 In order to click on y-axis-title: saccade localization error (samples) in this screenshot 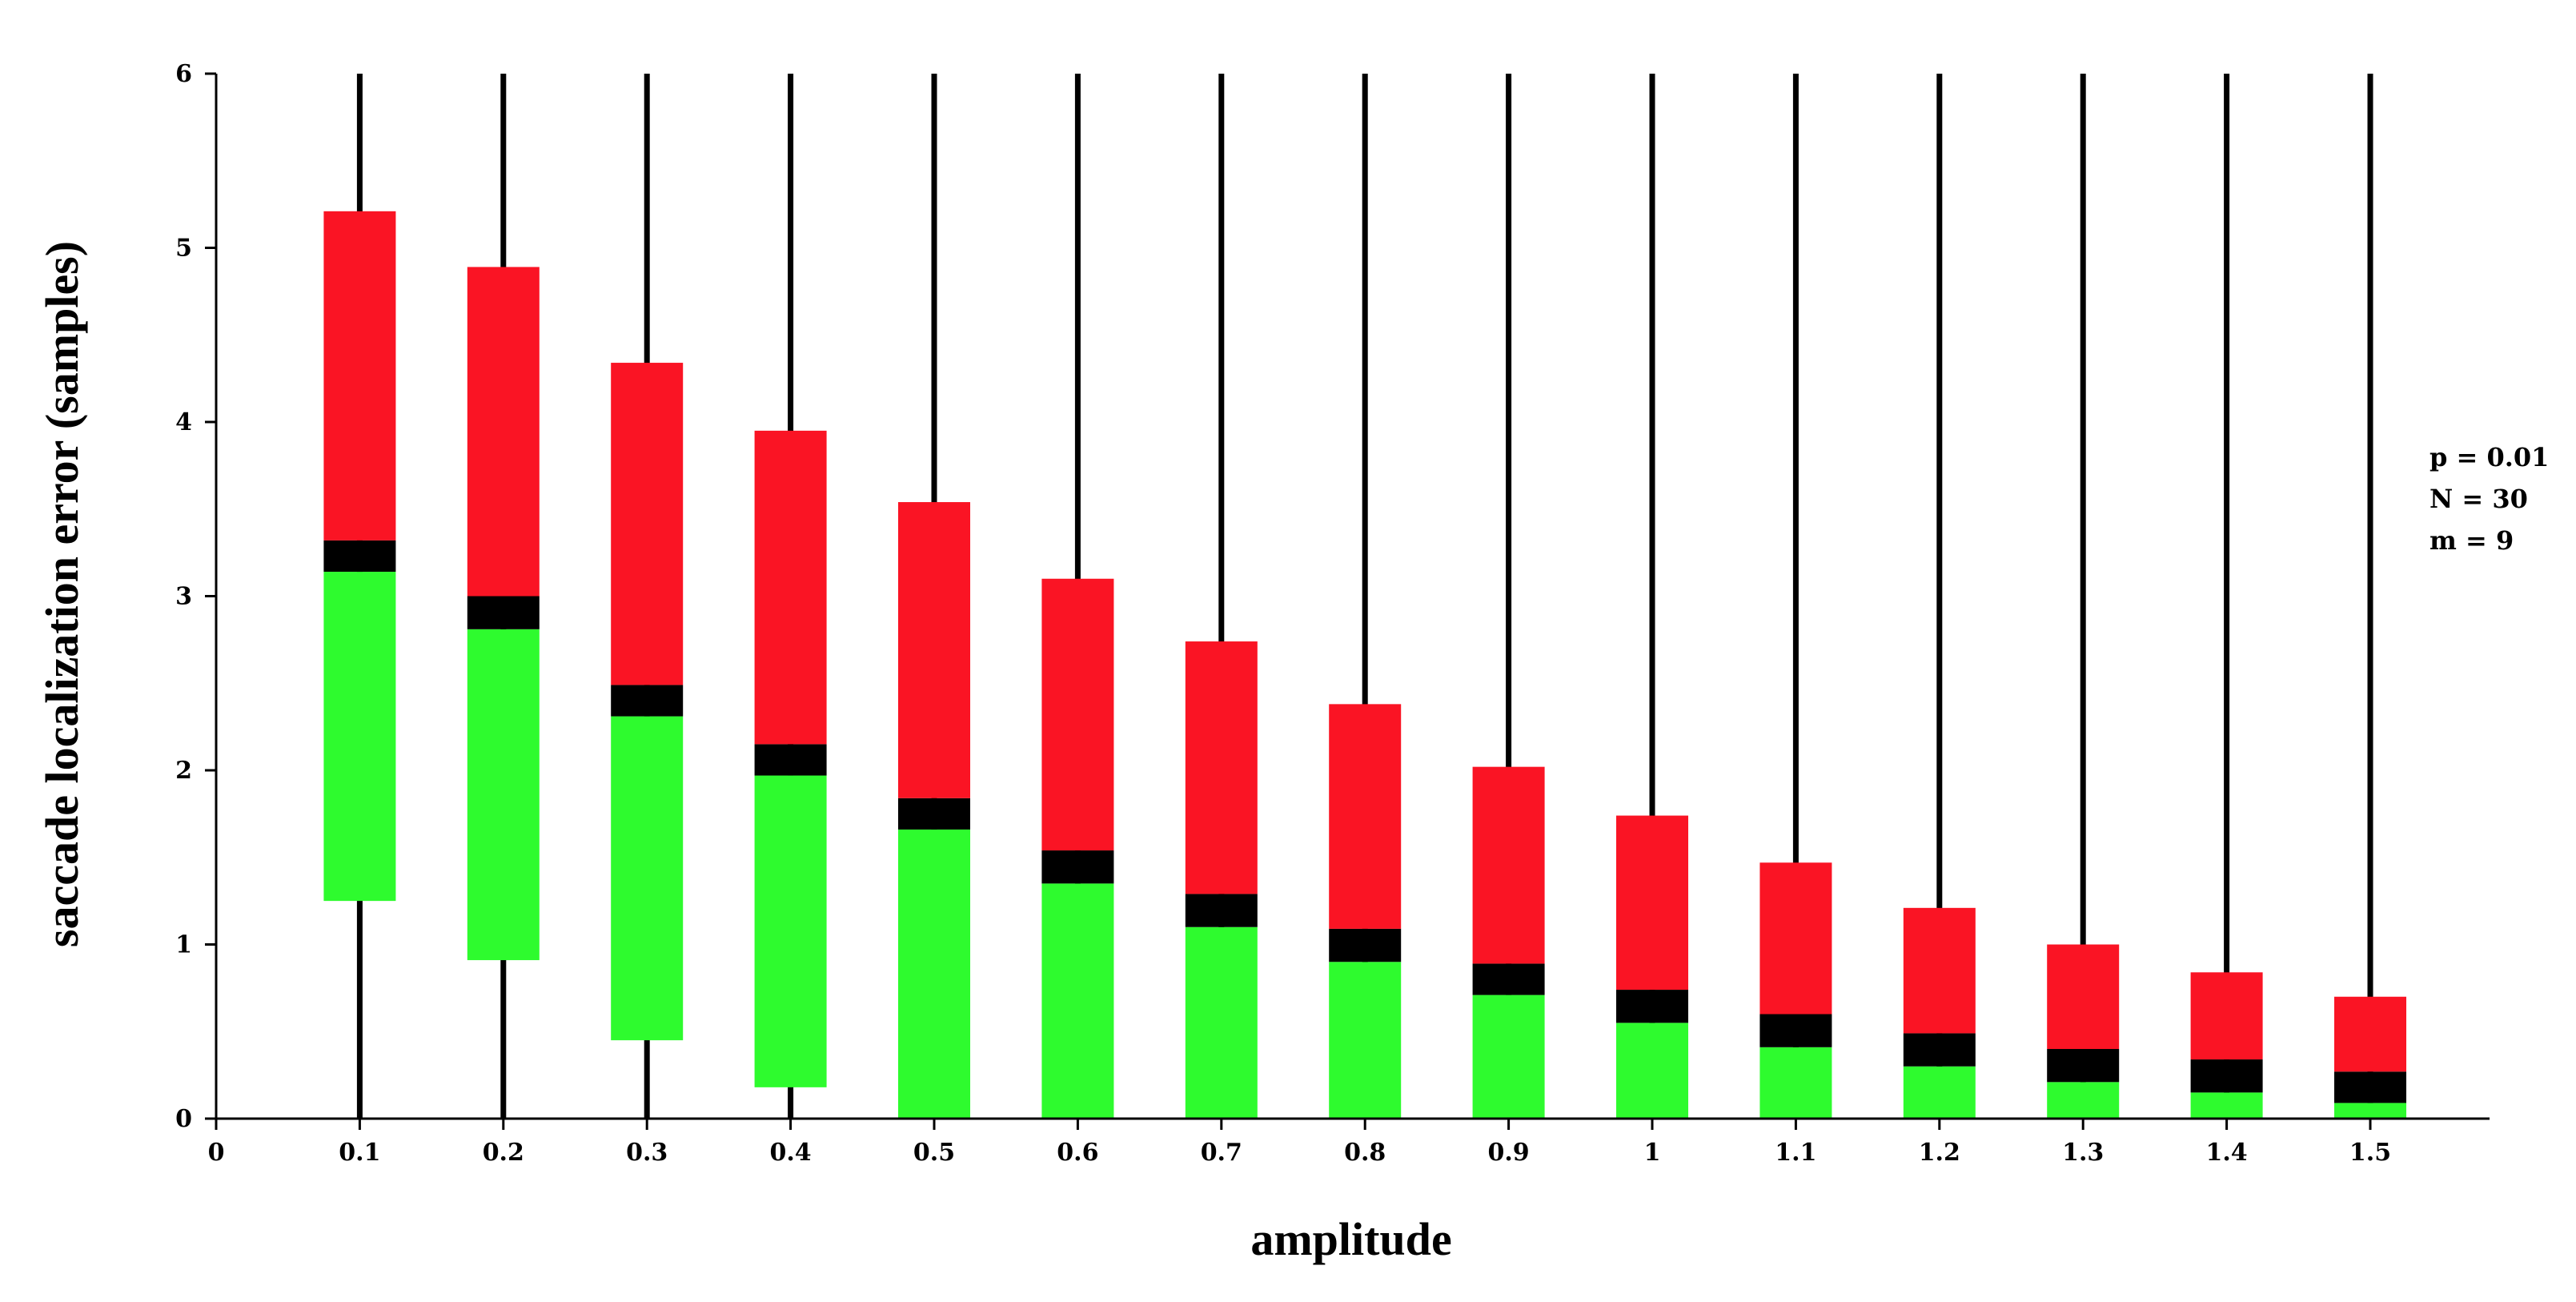, I will do `click(62, 594)`.